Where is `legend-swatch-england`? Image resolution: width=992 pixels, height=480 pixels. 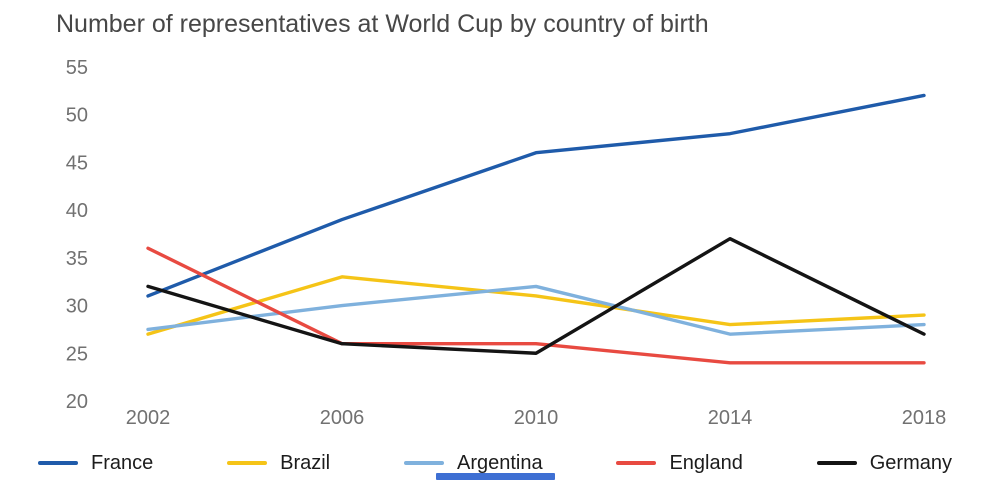 legend-swatch-england is located at coordinates (636, 463).